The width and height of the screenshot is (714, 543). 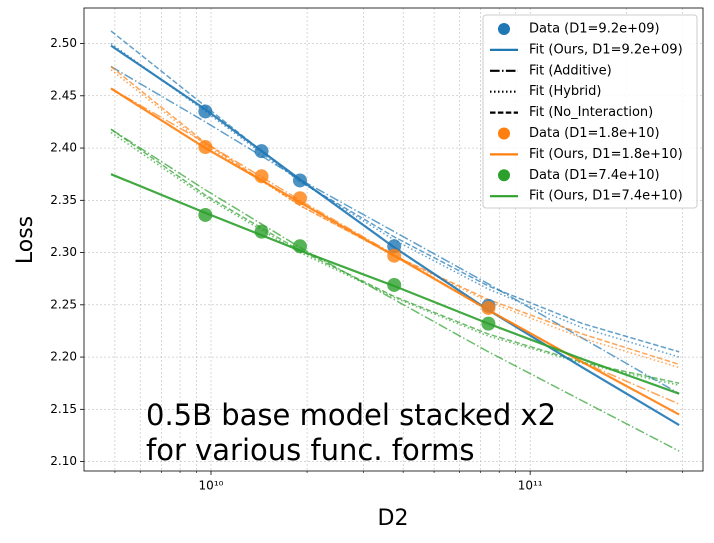 What do you see at coordinates (606, 196) in the screenshot?
I see `legend-label: Fit (Ours, D1=7.4e+10)` at bounding box center [606, 196].